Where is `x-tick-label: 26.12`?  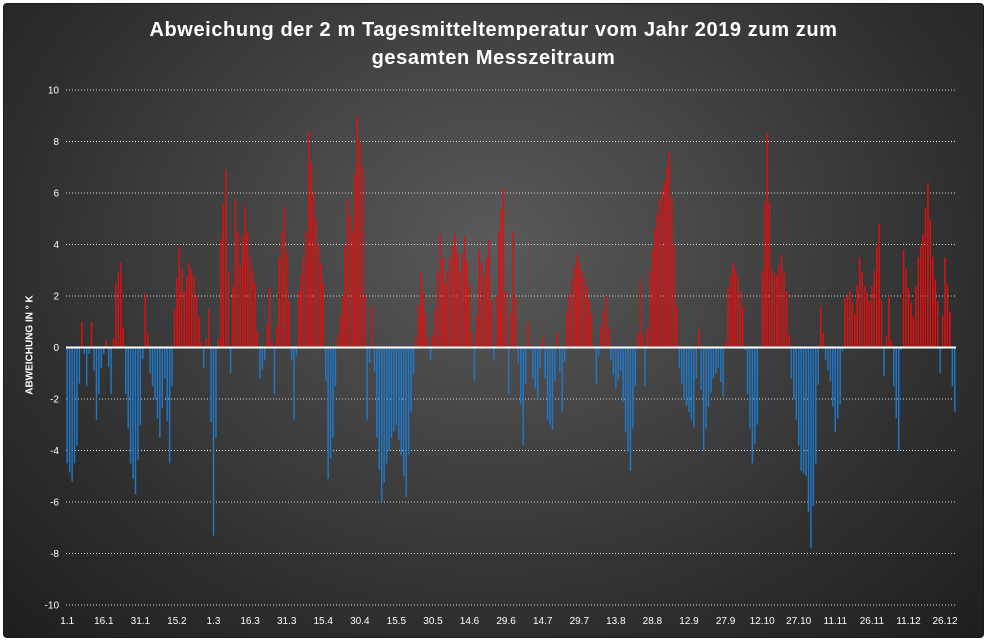
x-tick-label: 26.12 is located at coordinates (944, 621).